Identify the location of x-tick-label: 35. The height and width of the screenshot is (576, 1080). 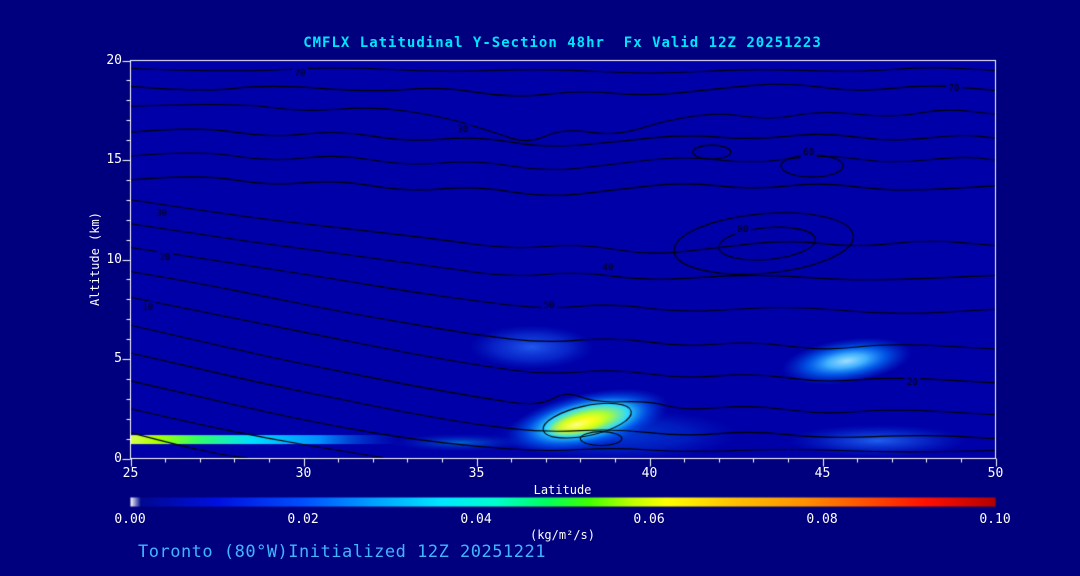
(476, 473).